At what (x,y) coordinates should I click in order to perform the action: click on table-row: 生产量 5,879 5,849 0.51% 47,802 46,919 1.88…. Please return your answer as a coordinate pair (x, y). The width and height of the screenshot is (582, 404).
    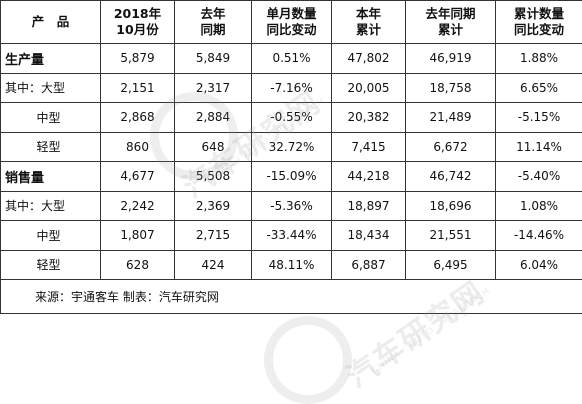
    Looking at the image, I should click on (291, 59).